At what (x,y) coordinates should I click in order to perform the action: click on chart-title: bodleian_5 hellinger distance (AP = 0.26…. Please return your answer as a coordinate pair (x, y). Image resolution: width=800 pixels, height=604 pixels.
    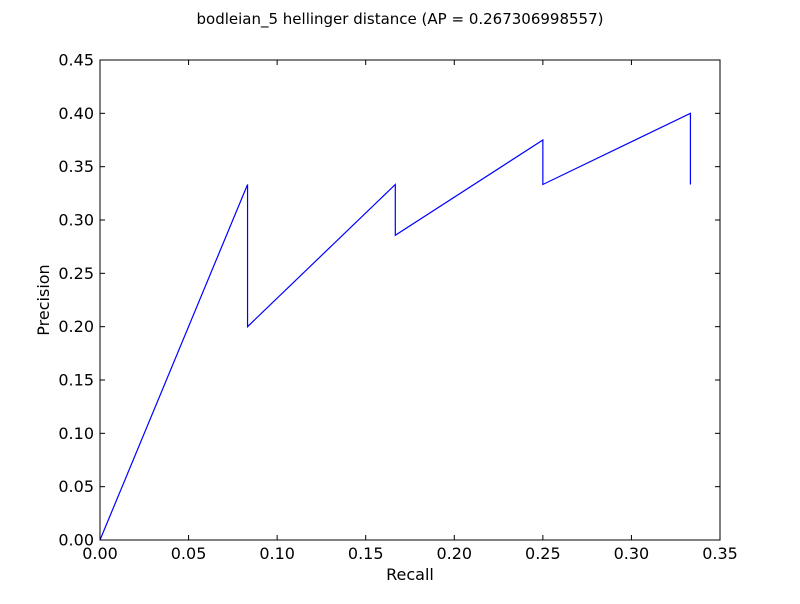
    Looking at the image, I should click on (400, 19).